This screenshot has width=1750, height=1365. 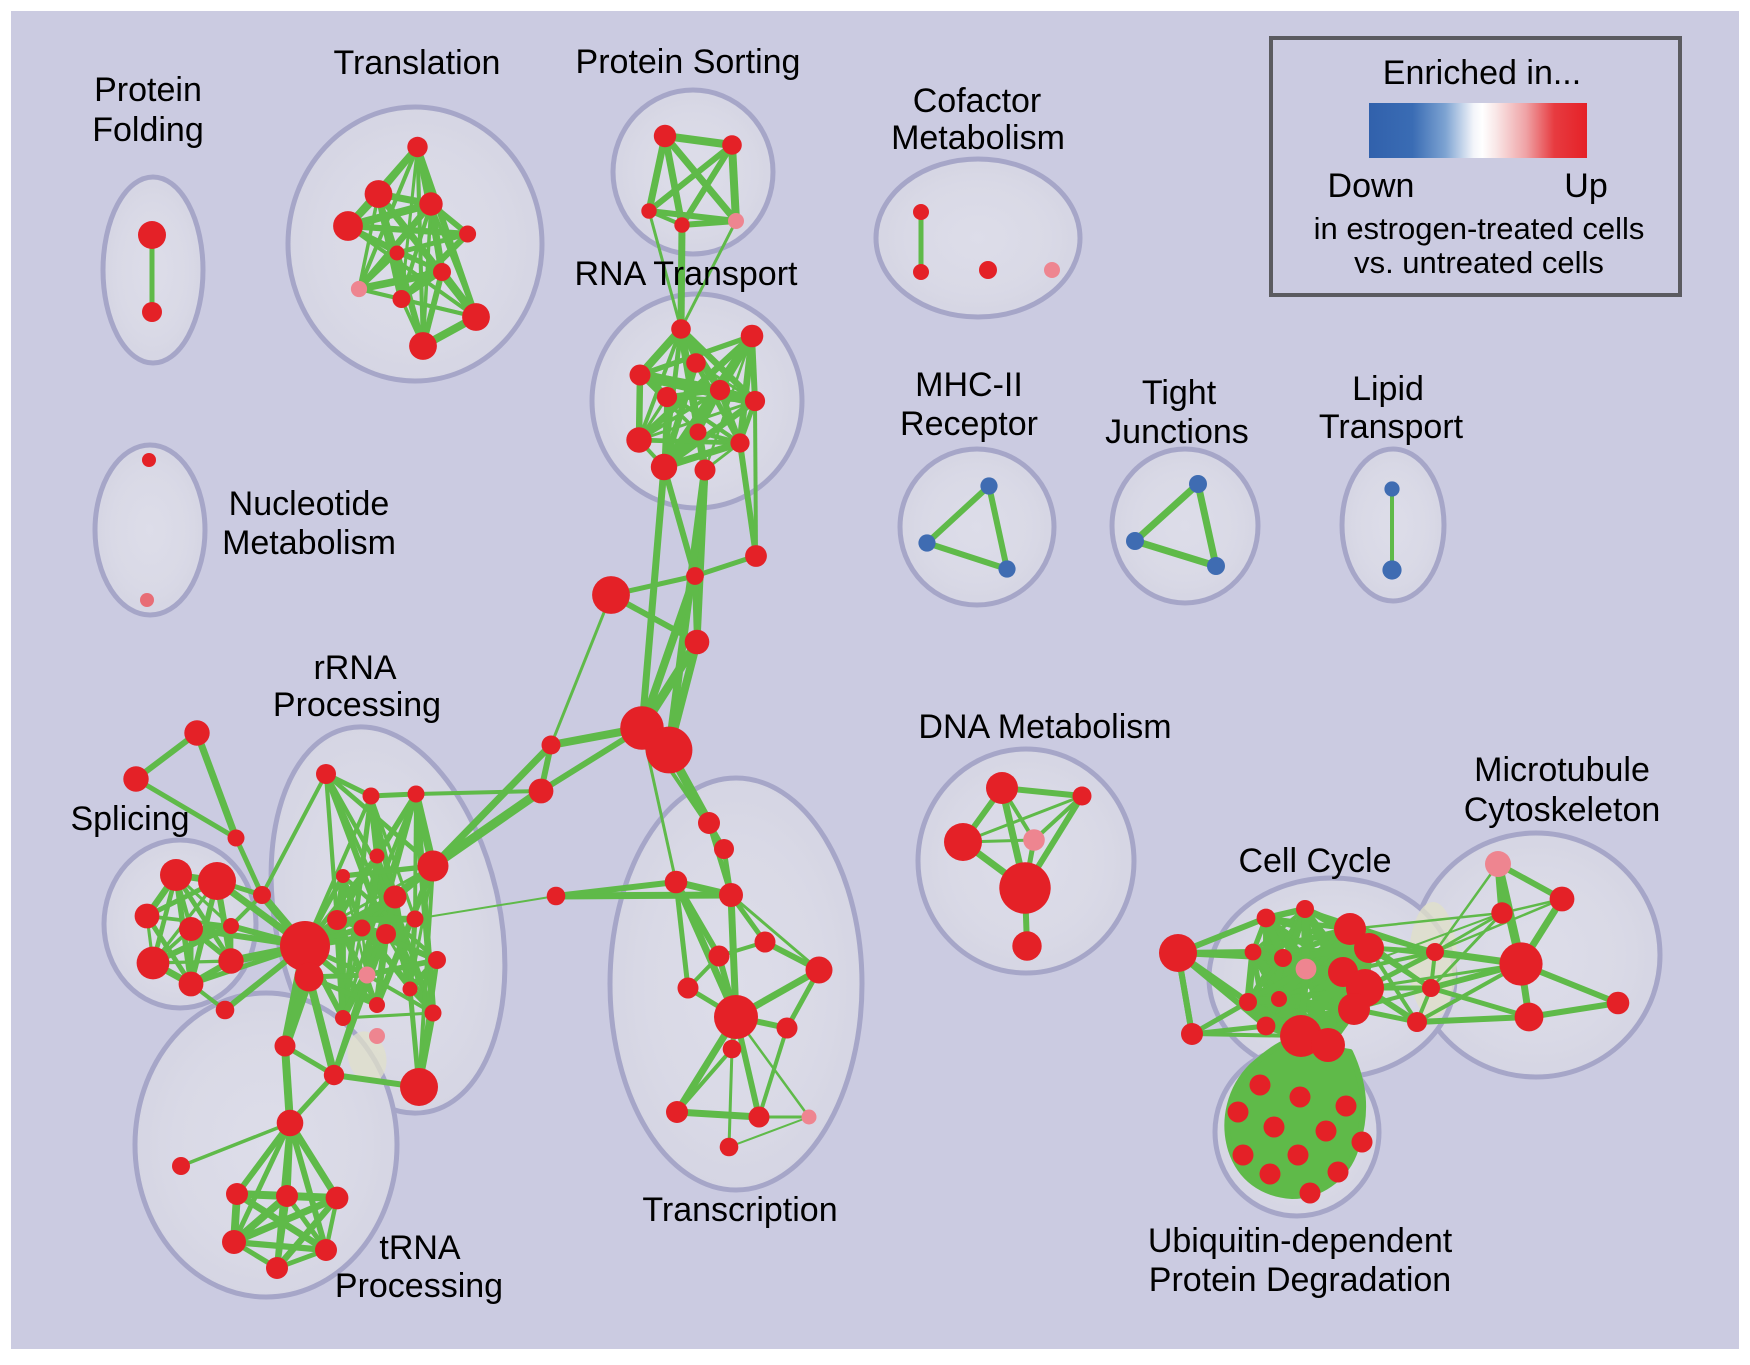 I want to click on svg-text: Folding, so click(x=148, y=130).